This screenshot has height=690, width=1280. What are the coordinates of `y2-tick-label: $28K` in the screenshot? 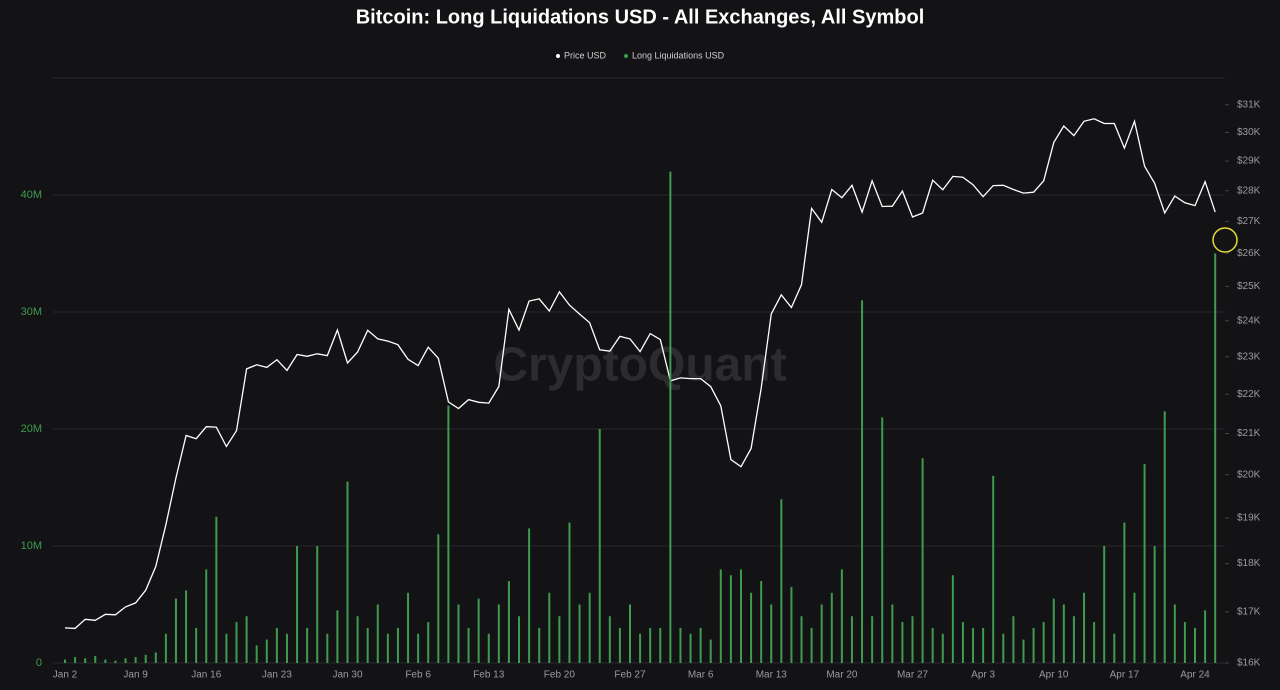 It's located at (1249, 190).